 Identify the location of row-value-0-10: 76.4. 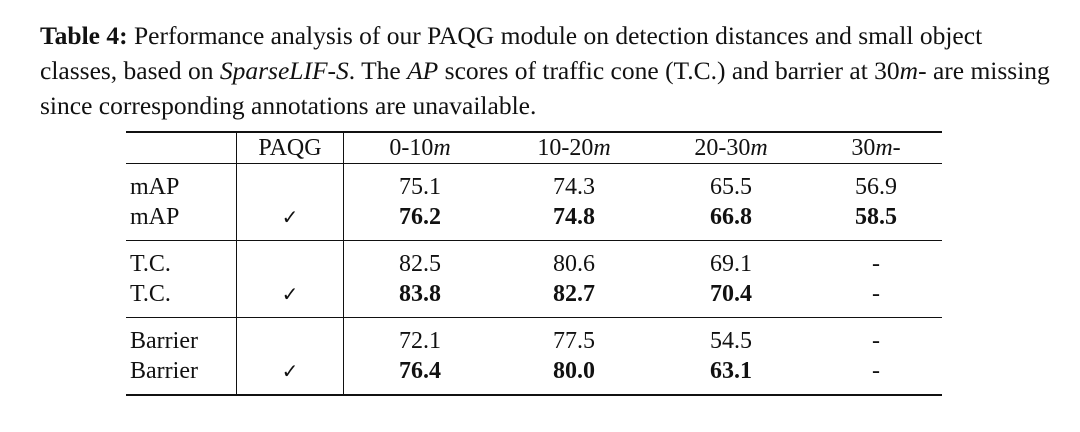
(420, 371).